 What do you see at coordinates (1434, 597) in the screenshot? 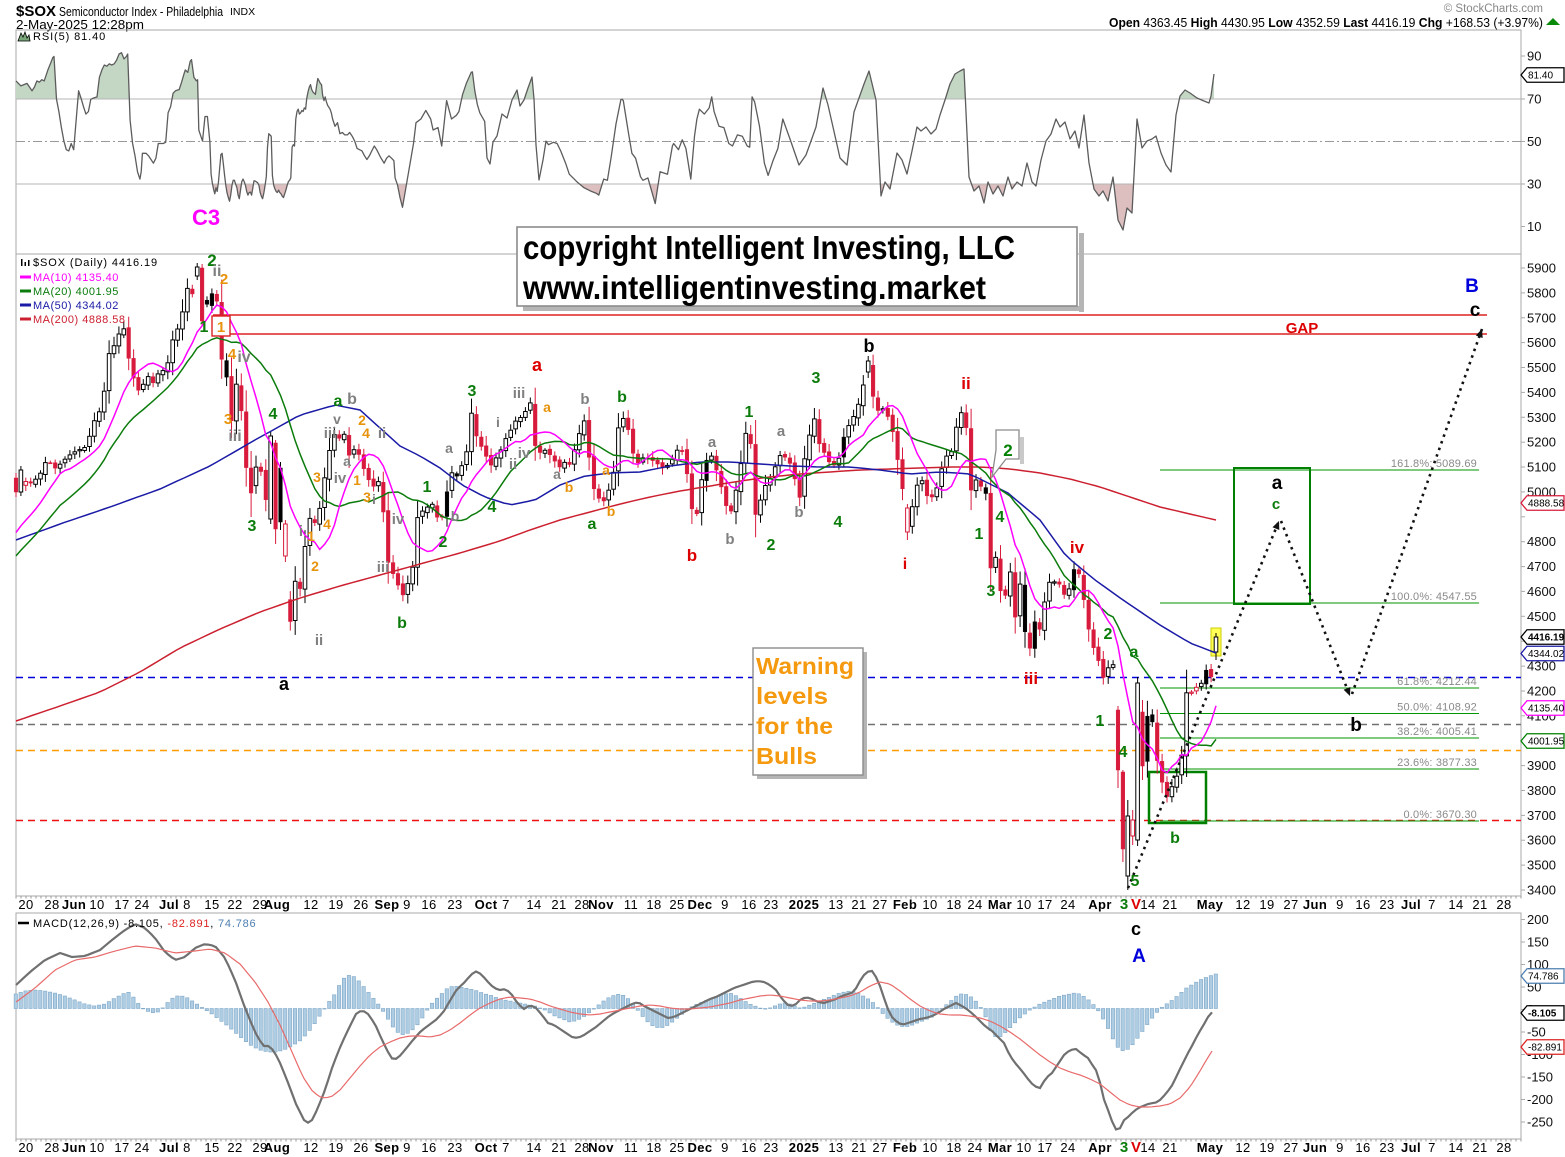
I see `svg-text: 100.0%: 4547.55` at bounding box center [1434, 597].